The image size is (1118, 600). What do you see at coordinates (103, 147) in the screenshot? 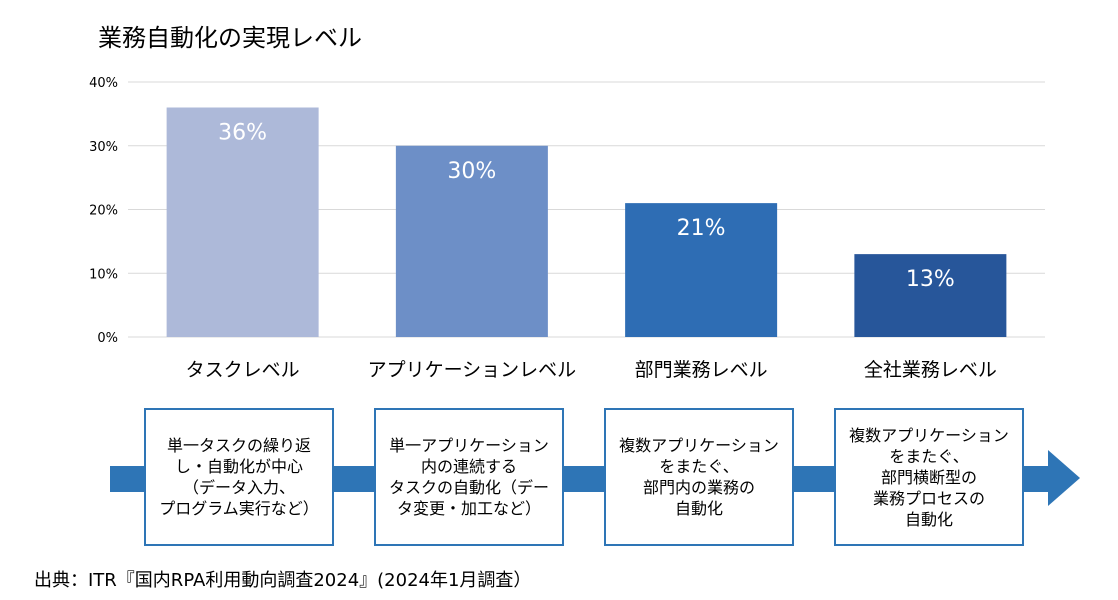
I see `y-tick-label: 30%` at bounding box center [103, 147].